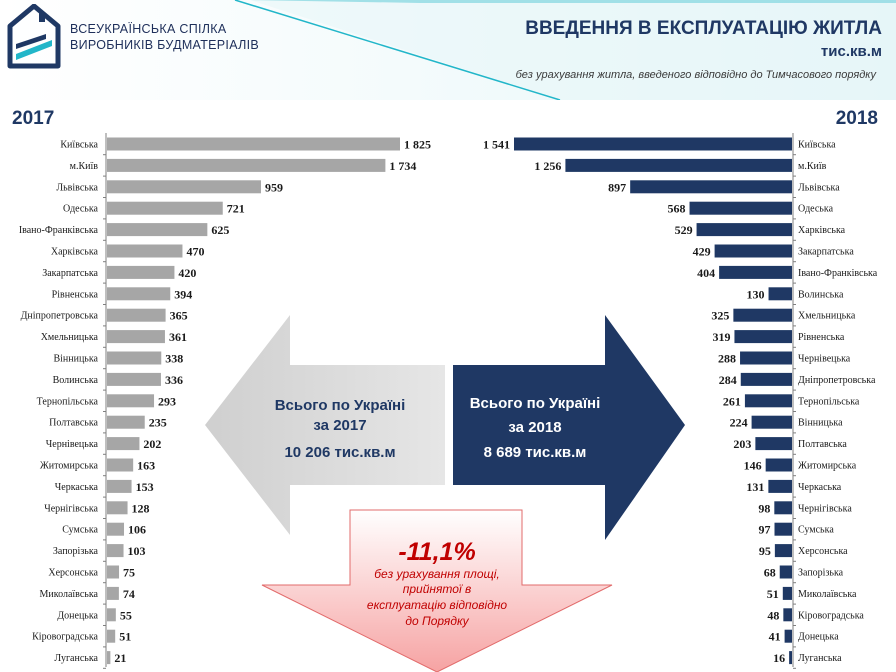 The image size is (896, 672). Describe the element at coordinates (765, 551) in the screenshot. I see `value-label-2018: 95` at that location.